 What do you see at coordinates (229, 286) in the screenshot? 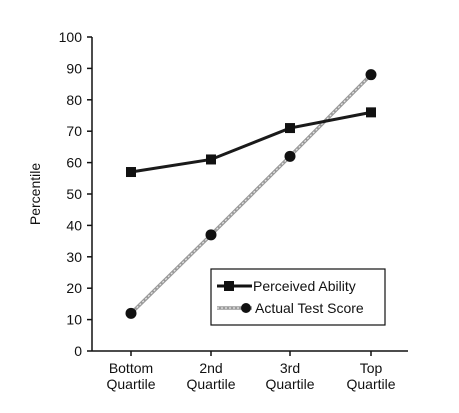
I see `legend-marker-perceived-ability` at bounding box center [229, 286].